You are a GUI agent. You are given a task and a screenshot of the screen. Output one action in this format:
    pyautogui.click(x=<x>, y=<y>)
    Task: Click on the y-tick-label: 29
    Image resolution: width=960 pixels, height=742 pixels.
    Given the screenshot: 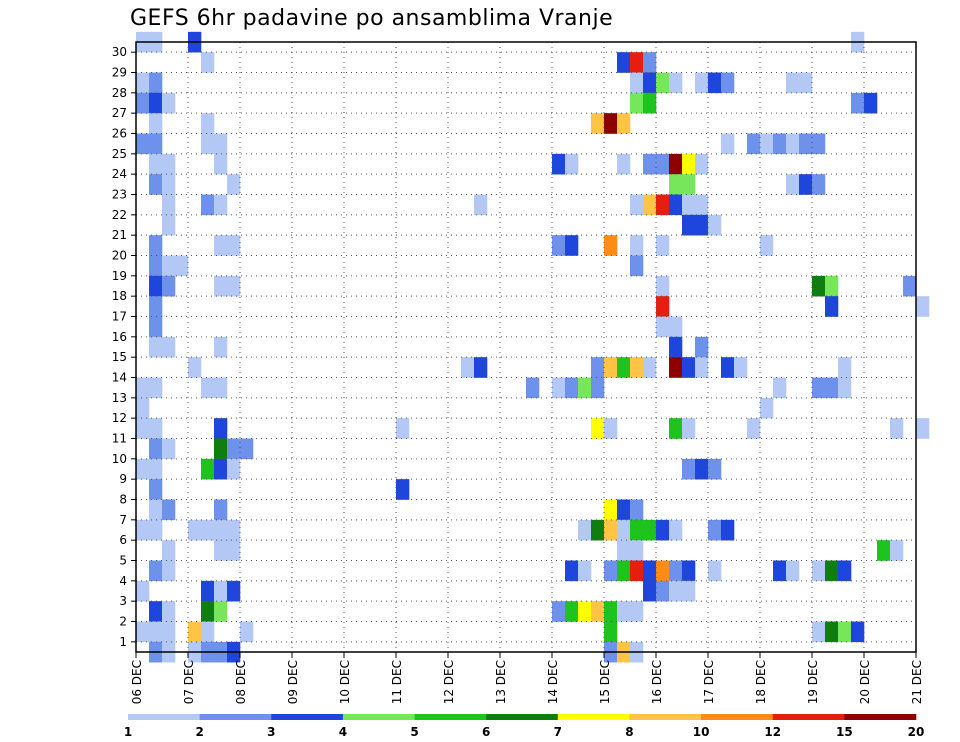 What is the action you would take?
    pyautogui.click(x=119, y=73)
    